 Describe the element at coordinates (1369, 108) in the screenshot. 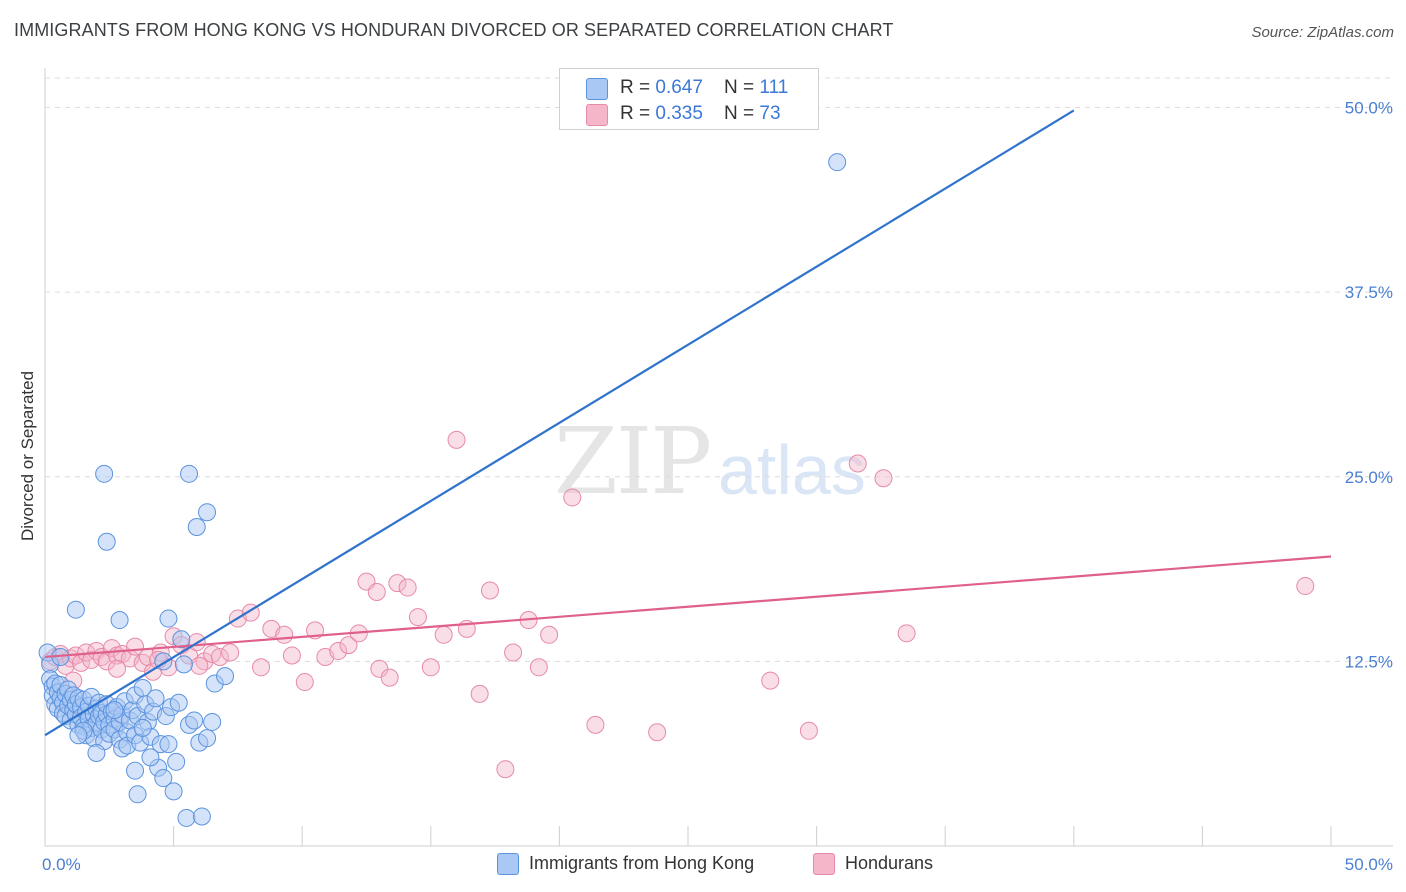

I see `y-tick-label: 50.0%` at that location.